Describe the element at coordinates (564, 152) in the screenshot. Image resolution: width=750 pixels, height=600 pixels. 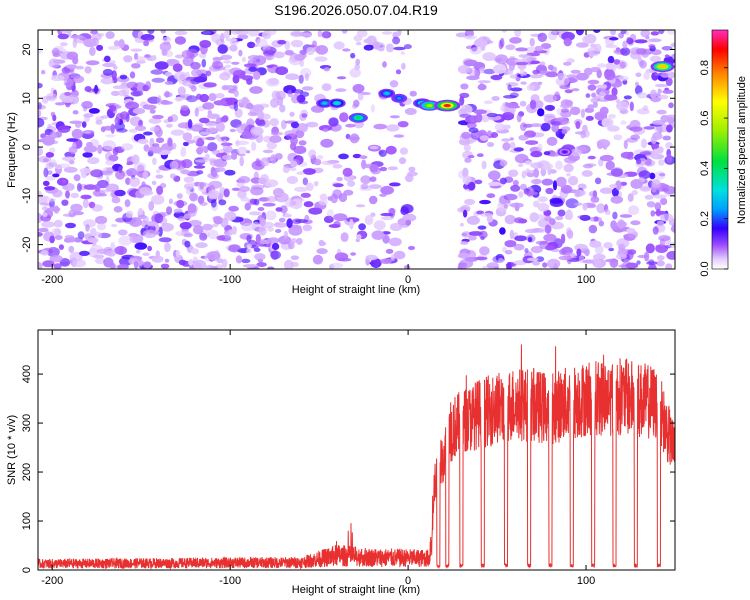
I see `heatmap-feature` at that location.